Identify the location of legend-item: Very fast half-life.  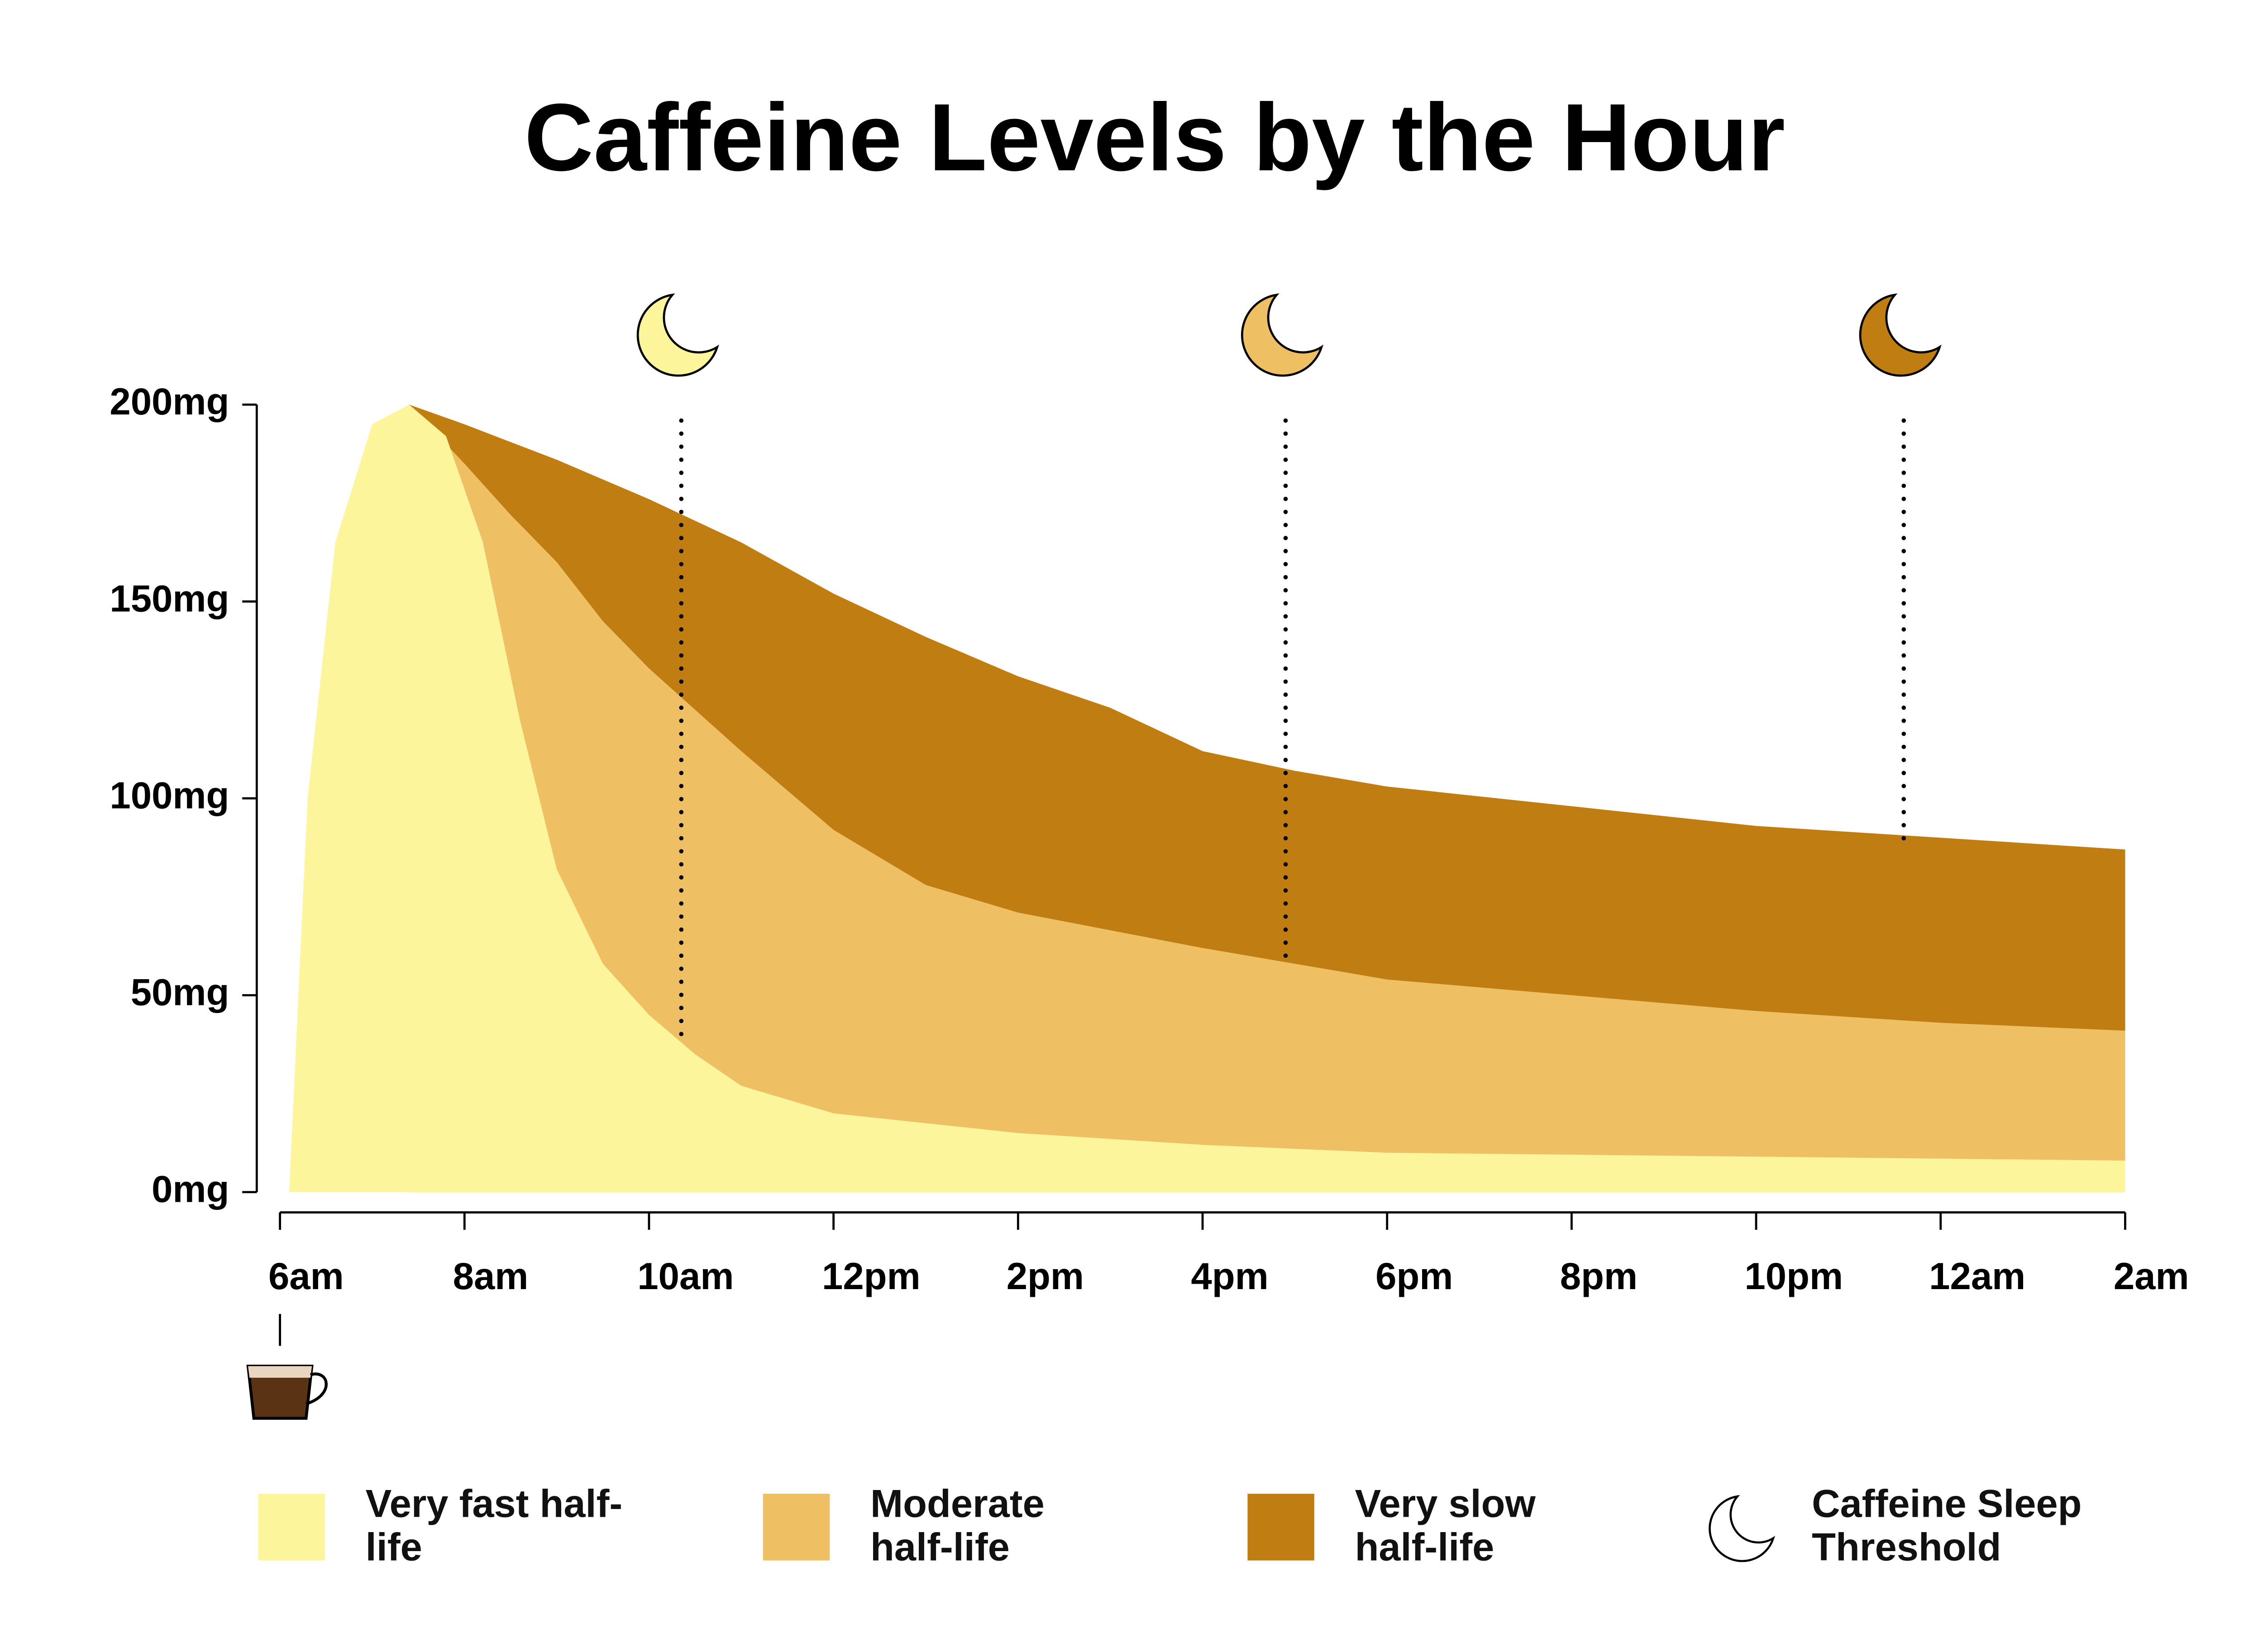
(442, 1525).